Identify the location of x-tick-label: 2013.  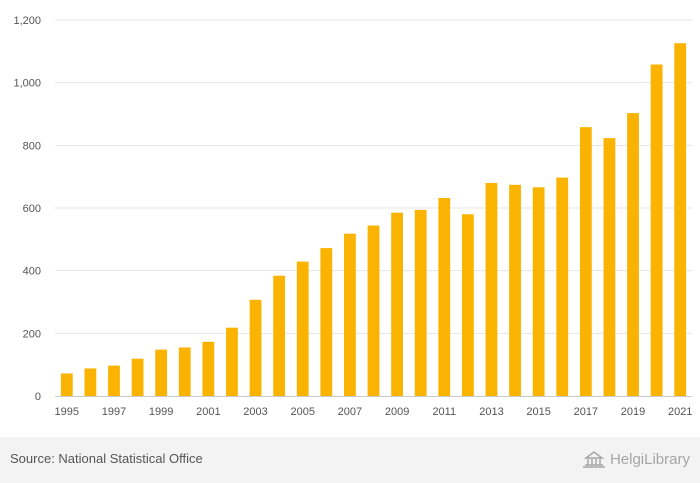
(491, 412).